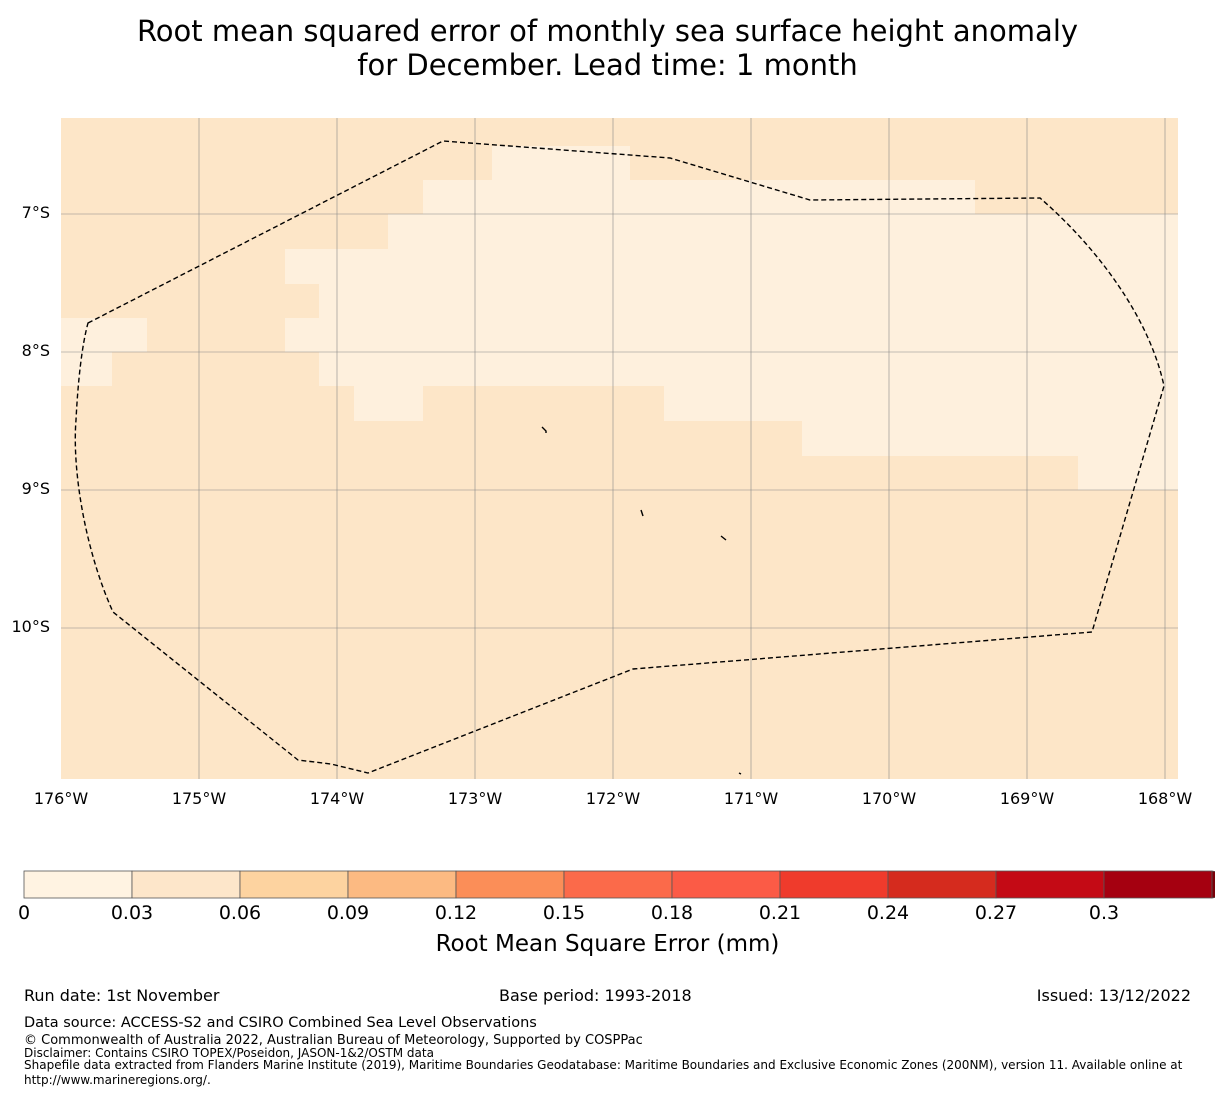 This screenshot has width=1215, height=1095. Describe the element at coordinates (641, 600) in the screenshot. I see `island-marks` at that location.